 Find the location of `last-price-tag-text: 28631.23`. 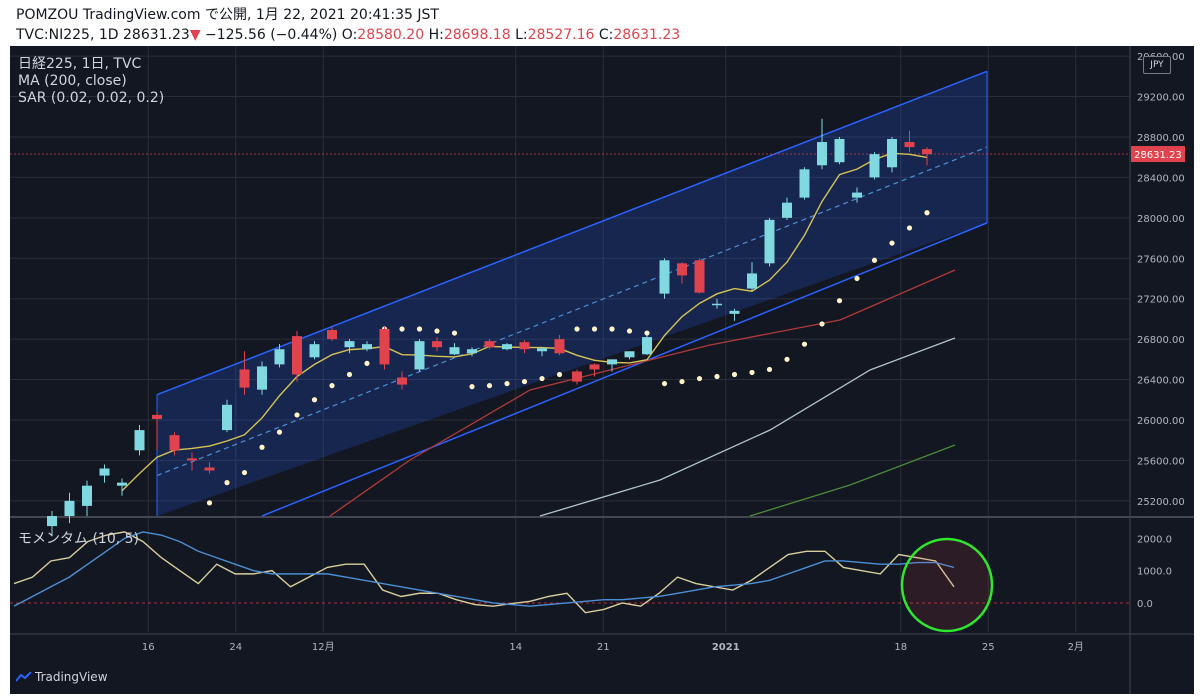

last-price-tag-text: 28631.23 is located at coordinates (1158, 155).